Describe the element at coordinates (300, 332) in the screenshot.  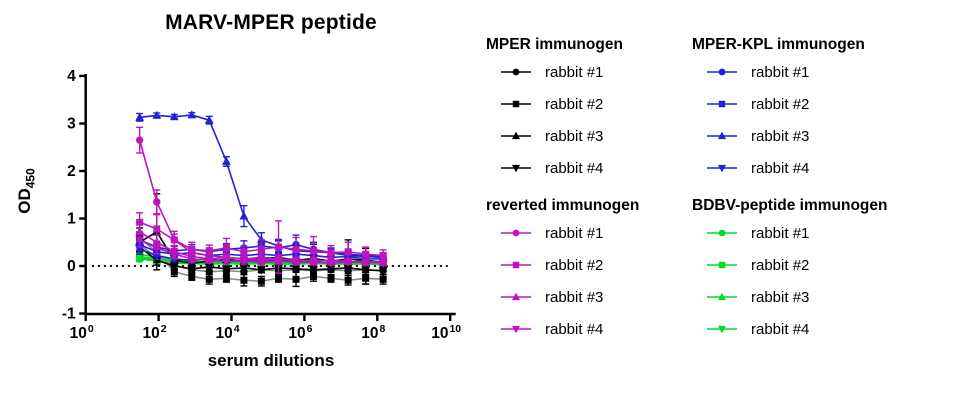
I see `x-tick-label: 10⁶` at that location.